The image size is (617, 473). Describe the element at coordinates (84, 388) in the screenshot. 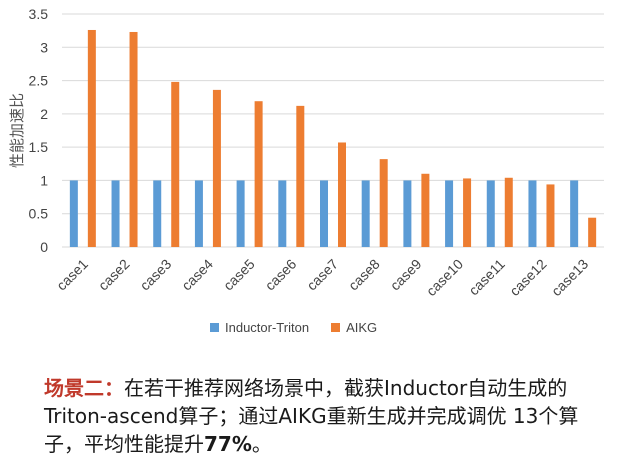

I see `caption-prefix: 场景二：` at that location.